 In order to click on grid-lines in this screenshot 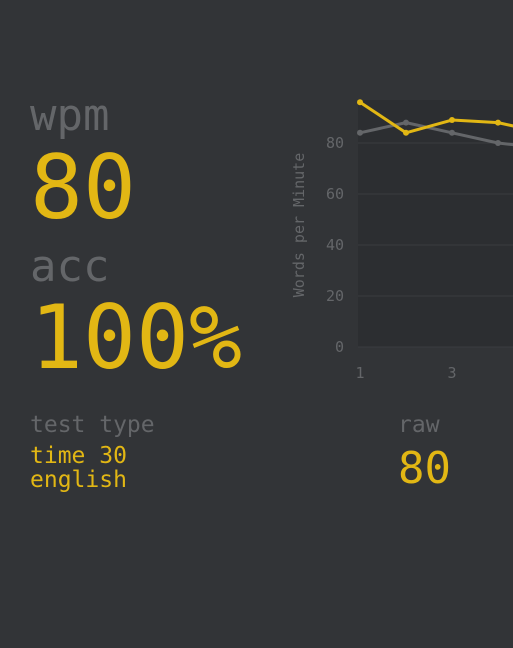, I will do `click(435, 245)`.